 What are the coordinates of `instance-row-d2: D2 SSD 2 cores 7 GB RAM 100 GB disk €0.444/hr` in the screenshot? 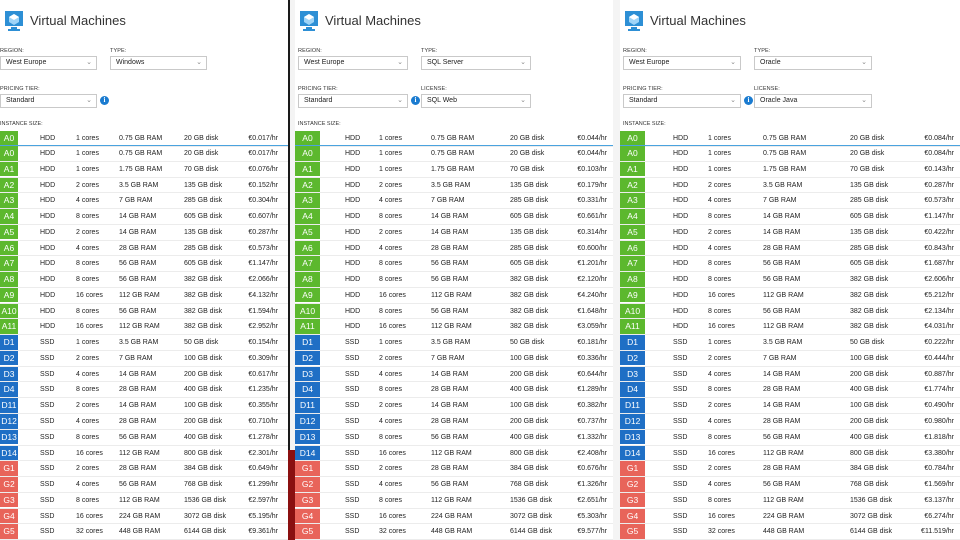 It's located at (790, 358).